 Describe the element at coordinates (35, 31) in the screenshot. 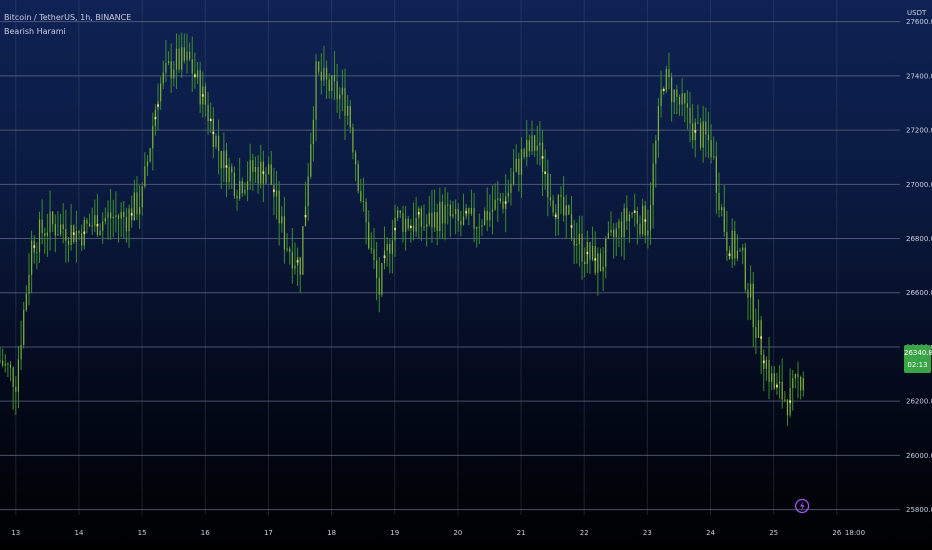

I see `indicator-label: Bearish Harami` at that location.